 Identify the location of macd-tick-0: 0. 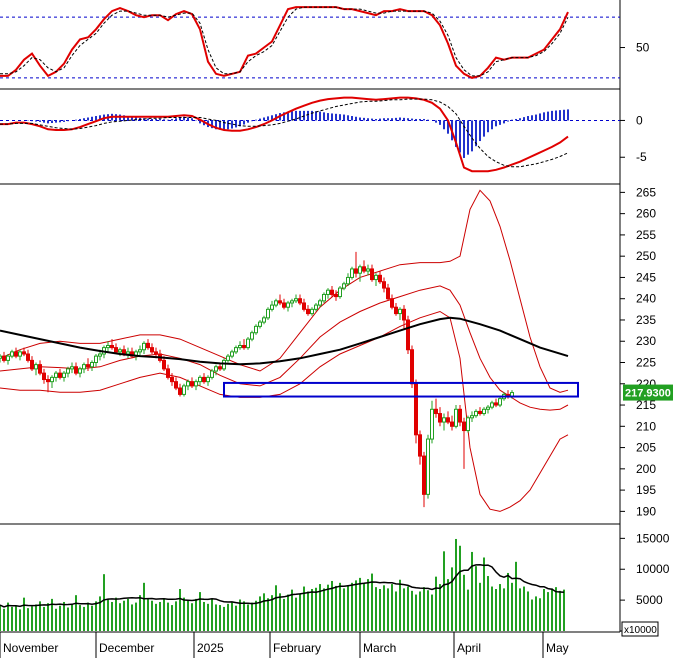
(639, 120).